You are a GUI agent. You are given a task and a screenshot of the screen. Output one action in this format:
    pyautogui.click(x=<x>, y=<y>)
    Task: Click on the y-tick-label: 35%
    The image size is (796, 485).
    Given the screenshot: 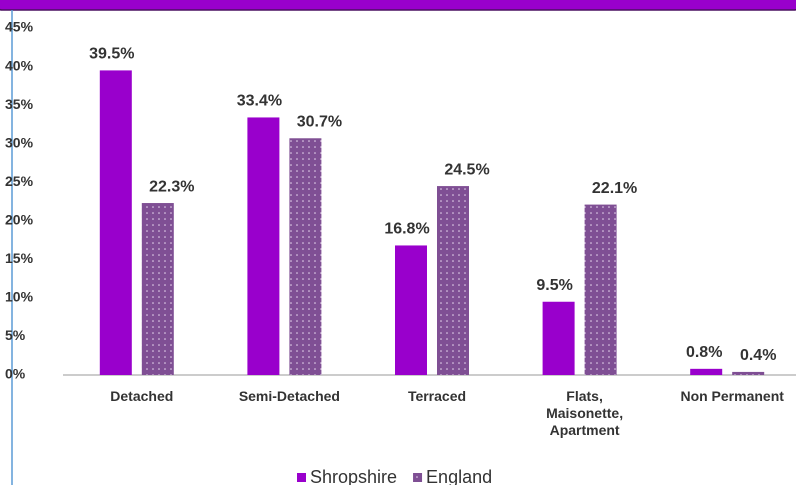 What is the action you would take?
    pyautogui.click(x=19, y=104)
    